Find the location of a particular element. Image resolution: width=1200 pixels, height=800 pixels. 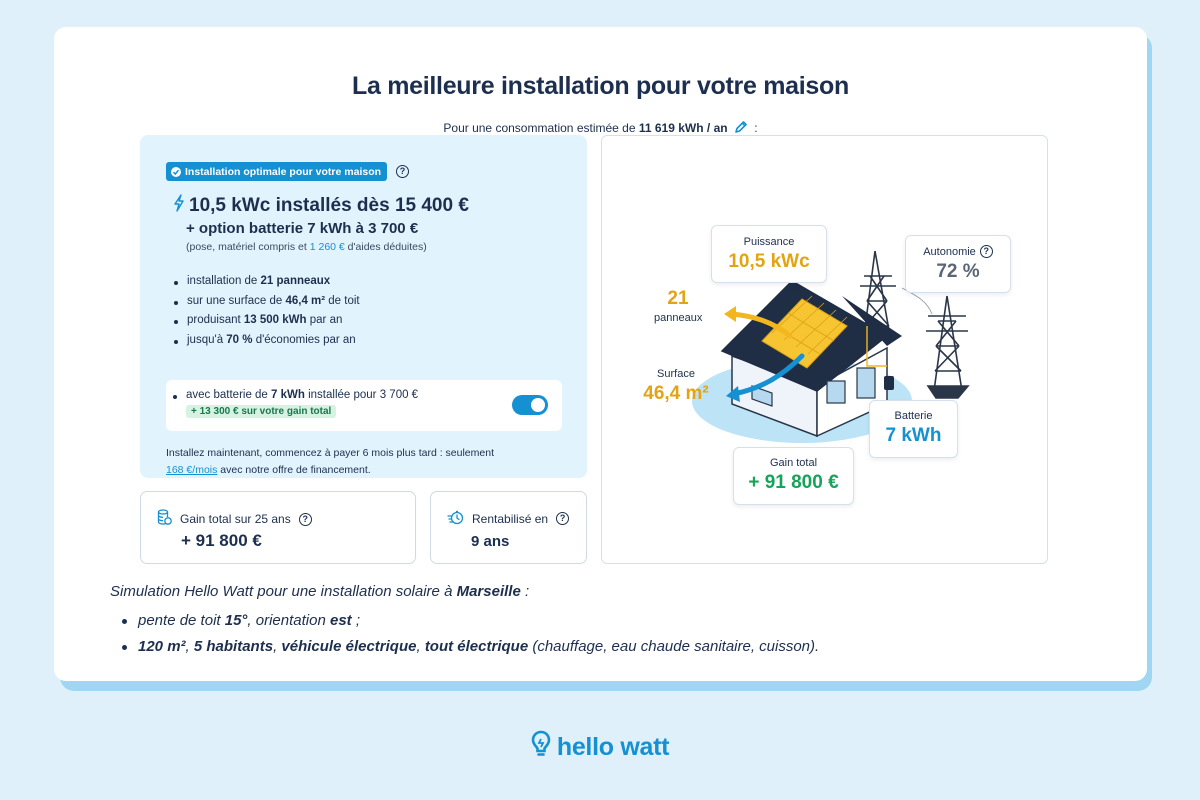

puissance-callout: Puissance 10,5 kWc is located at coordinates (769, 254).